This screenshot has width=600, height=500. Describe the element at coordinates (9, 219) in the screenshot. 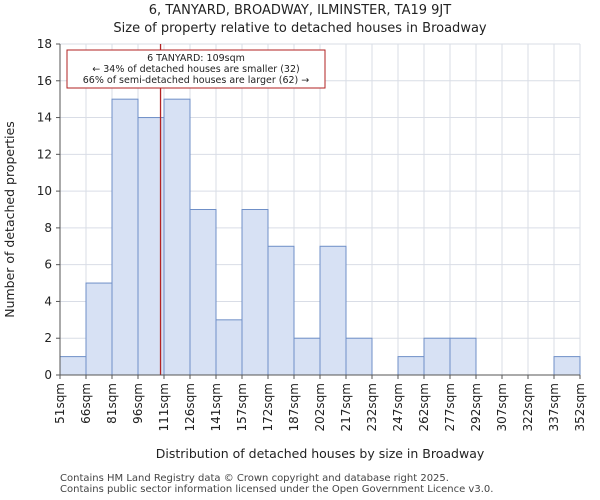

I see `y-axis-label: Number of detached properties` at that location.